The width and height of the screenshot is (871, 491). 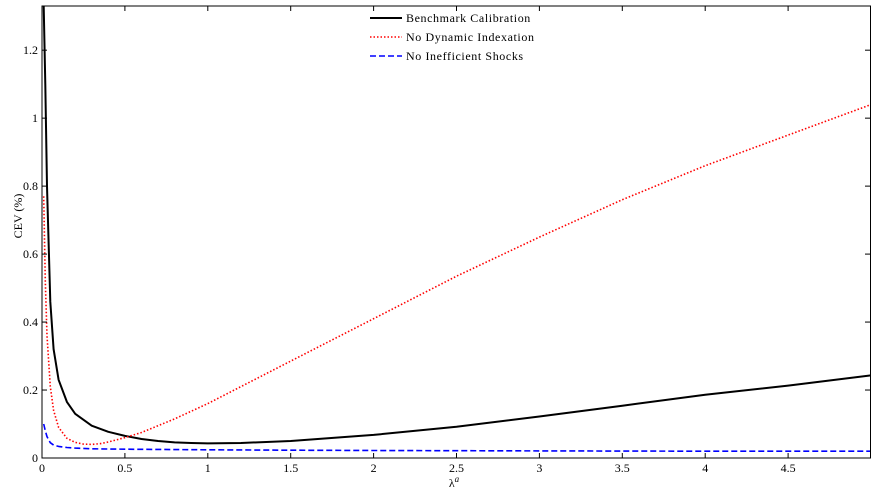 I want to click on y-tick-label: 0, so click(x=35, y=458).